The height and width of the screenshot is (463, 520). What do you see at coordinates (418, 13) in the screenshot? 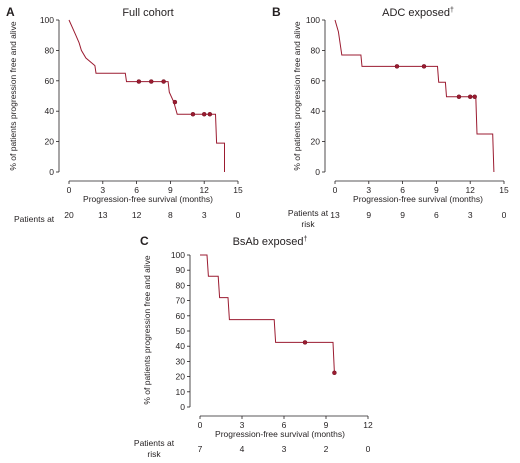
I see `panel-b-title: ADC exposed†` at bounding box center [418, 13].